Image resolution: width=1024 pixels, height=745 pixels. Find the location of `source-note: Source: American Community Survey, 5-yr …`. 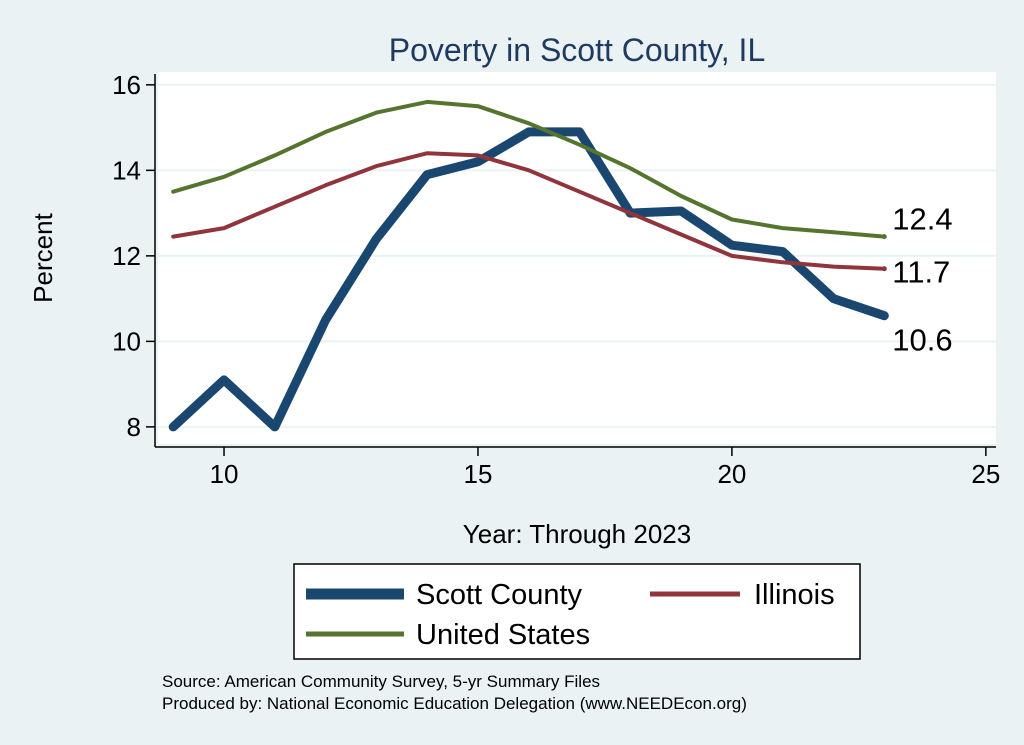

source-note: Source: American Community Survey, 5-yr … is located at coordinates (381, 681).